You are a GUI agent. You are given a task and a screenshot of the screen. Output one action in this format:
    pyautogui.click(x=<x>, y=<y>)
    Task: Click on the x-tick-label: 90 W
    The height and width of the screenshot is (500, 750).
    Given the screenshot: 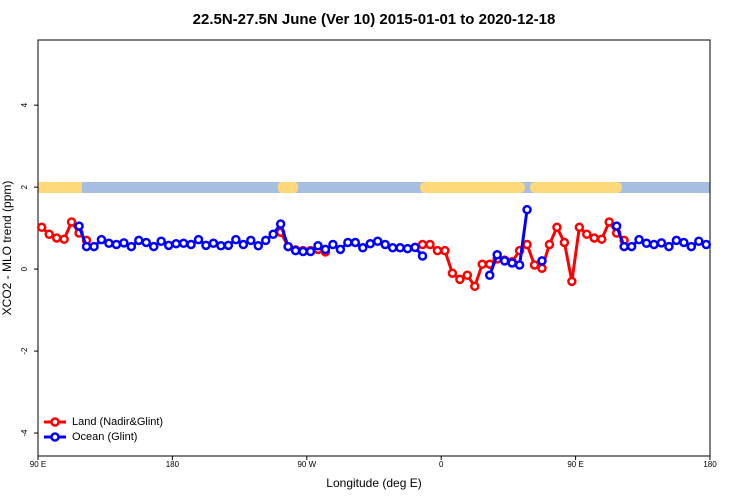 What is the action you would take?
    pyautogui.click(x=306, y=464)
    